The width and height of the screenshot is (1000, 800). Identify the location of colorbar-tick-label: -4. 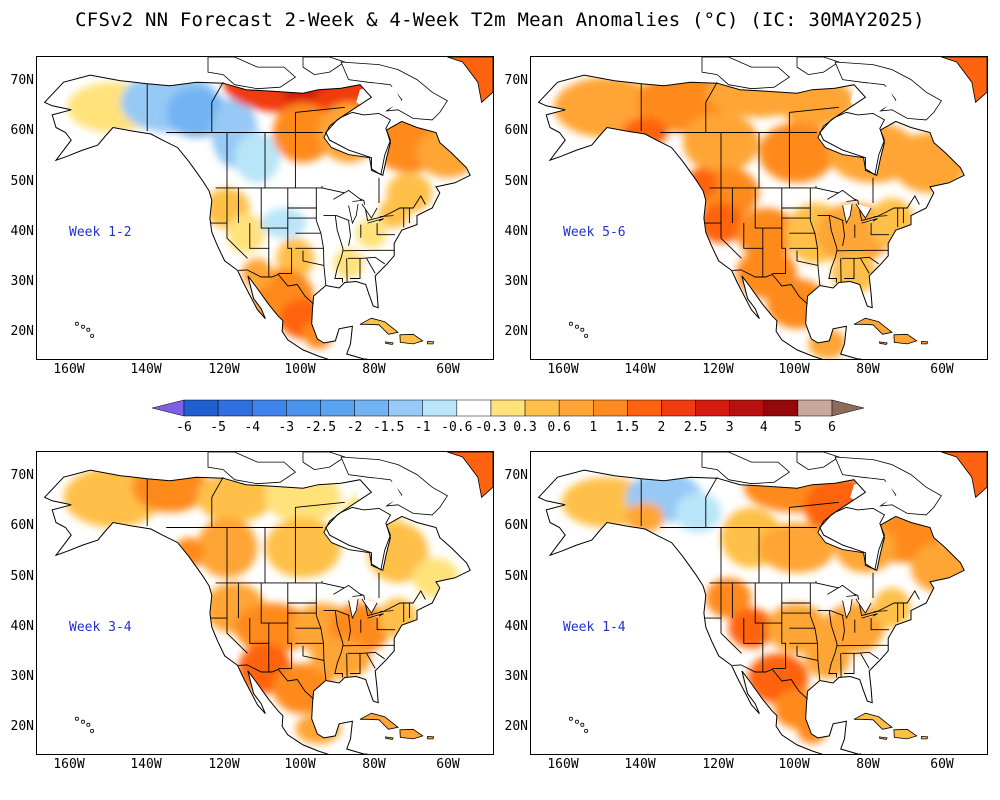
(252, 427).